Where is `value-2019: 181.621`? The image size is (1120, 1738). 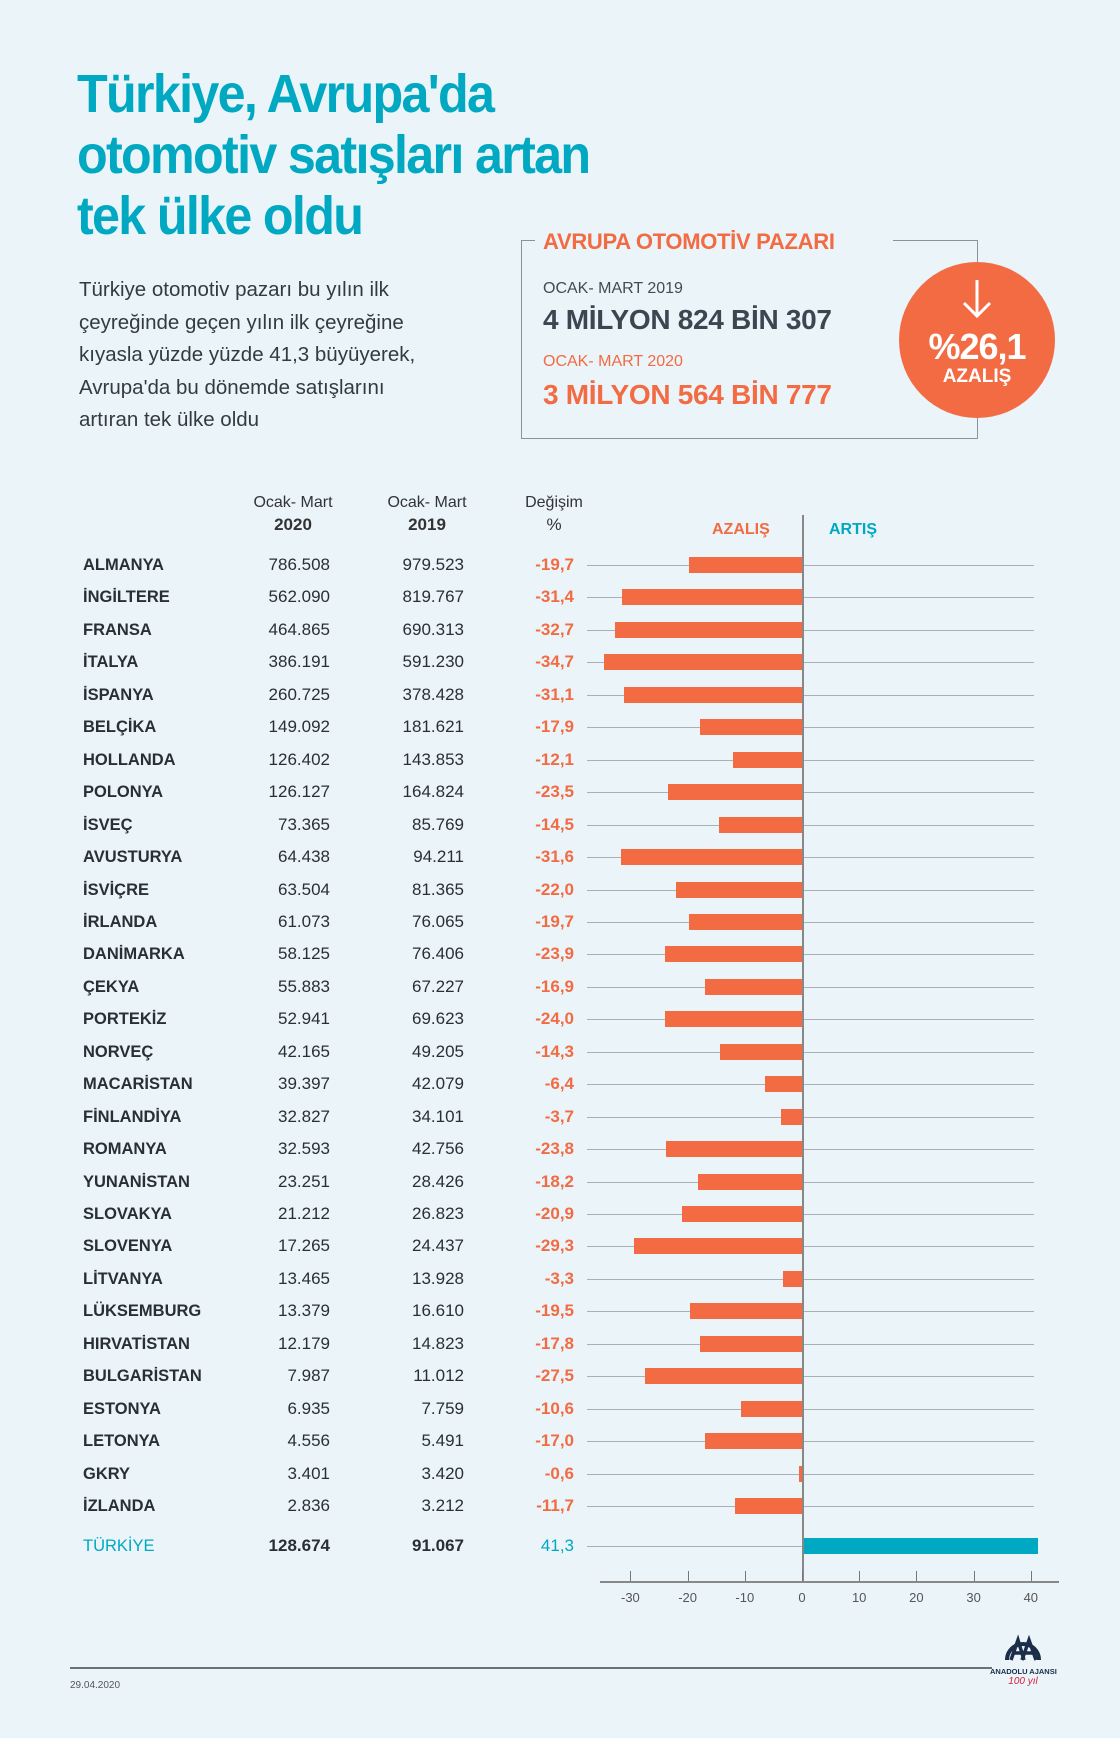 value-2019: 181.621 is located at coordinates (433, 727).